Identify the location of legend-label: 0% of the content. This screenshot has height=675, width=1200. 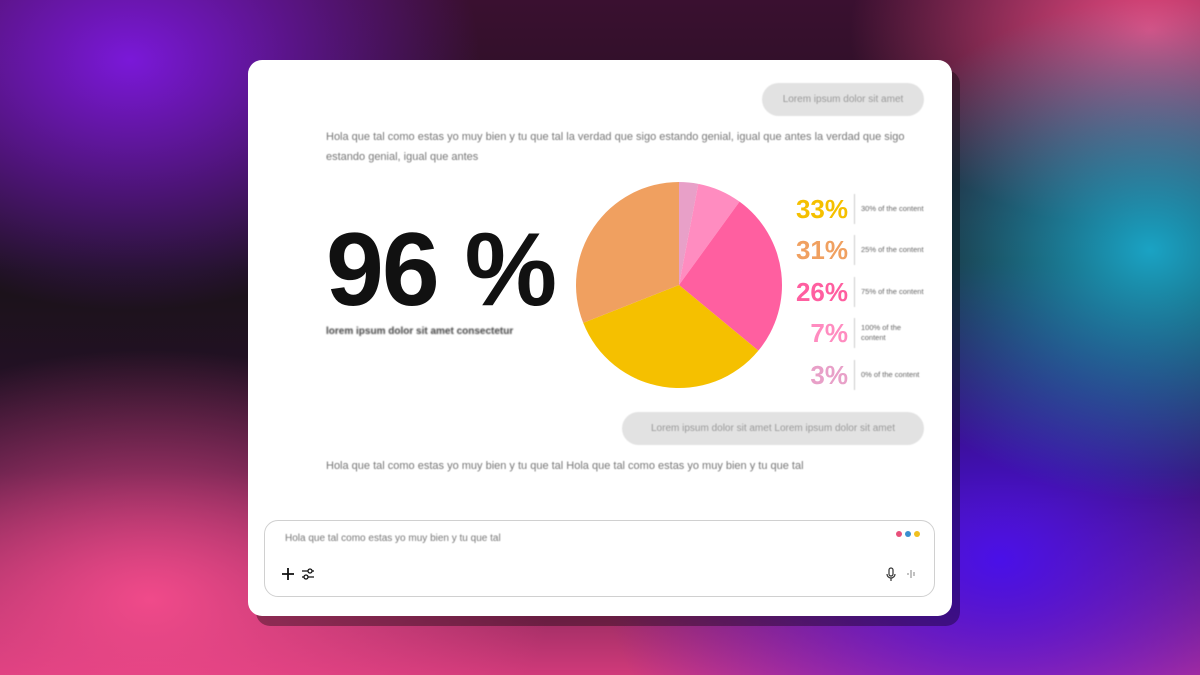
(889, 374).